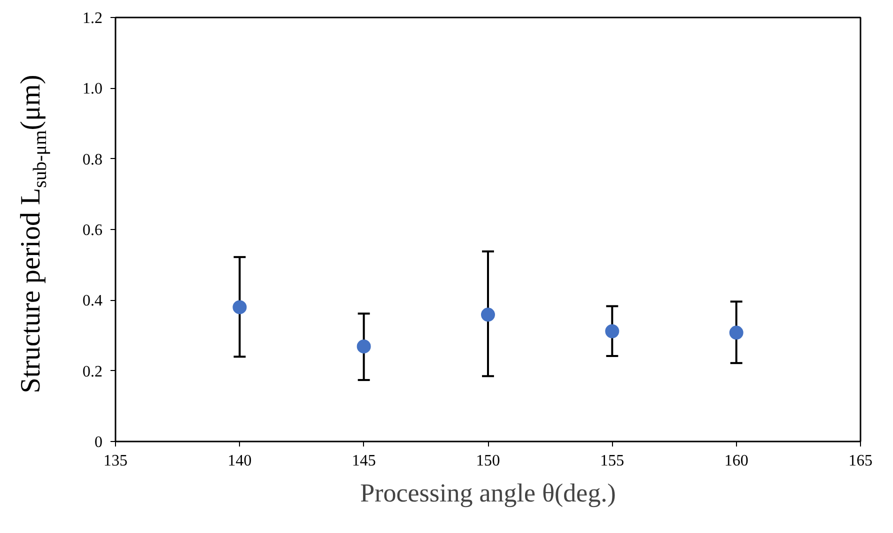 The width and height of the screenshot is (893, 533). I want to click on x-tick-label: 165, so click(860, 461).